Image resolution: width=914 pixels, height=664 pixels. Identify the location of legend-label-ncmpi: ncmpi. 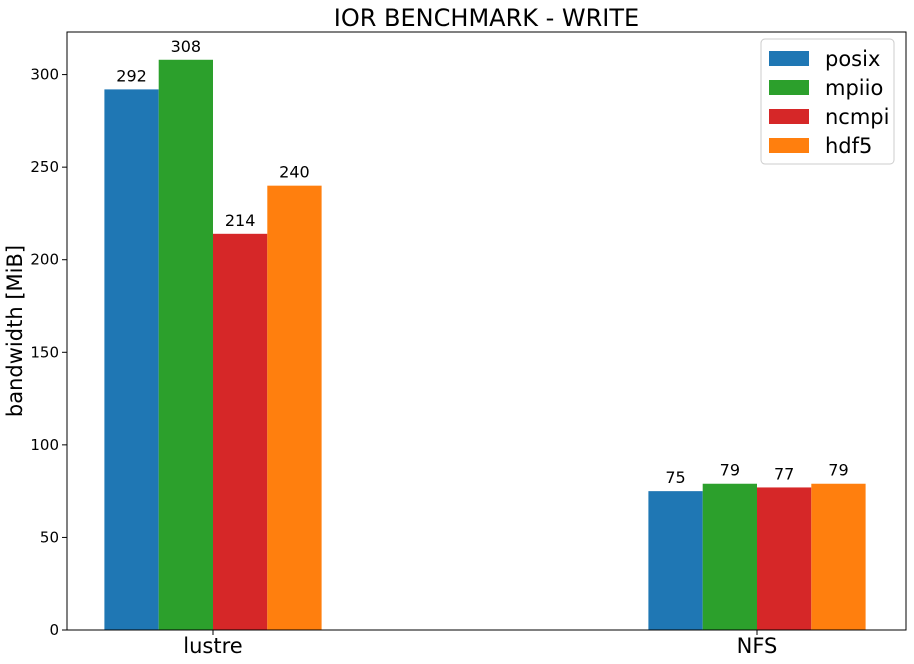
(857, 117).